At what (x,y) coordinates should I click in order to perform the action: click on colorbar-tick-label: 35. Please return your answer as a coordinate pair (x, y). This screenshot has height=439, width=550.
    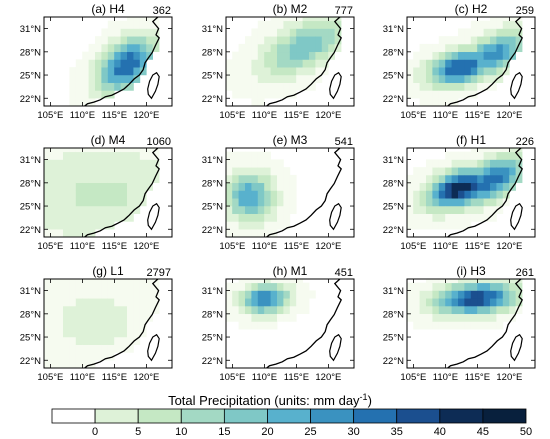
    Looking at the image, I should click on (397, 432).